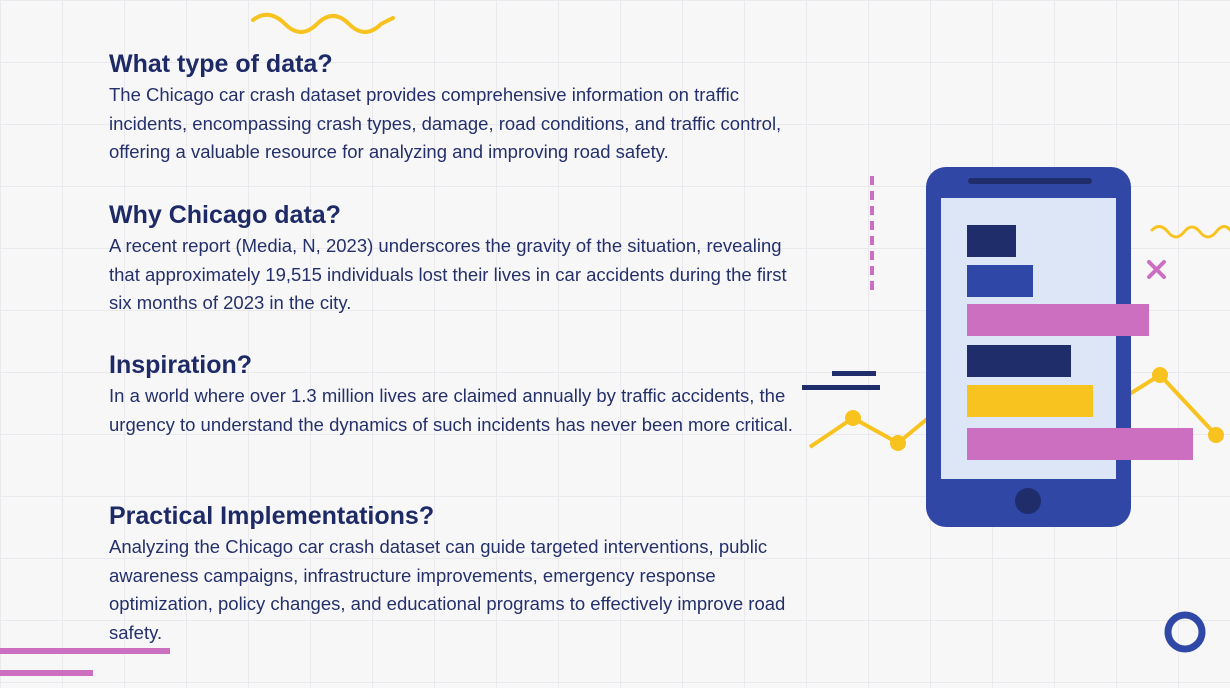 This screenshot has width=1230, height=688. What do you see at coordinates (181, 365) in the screenshot?
I see `section-heading: Inspiration?` at bounding box center [181, 365].